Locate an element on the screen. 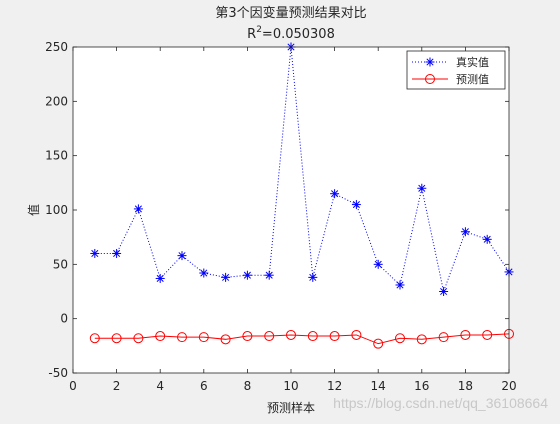  subtitle-base: R is located at coordinates (251, 34).